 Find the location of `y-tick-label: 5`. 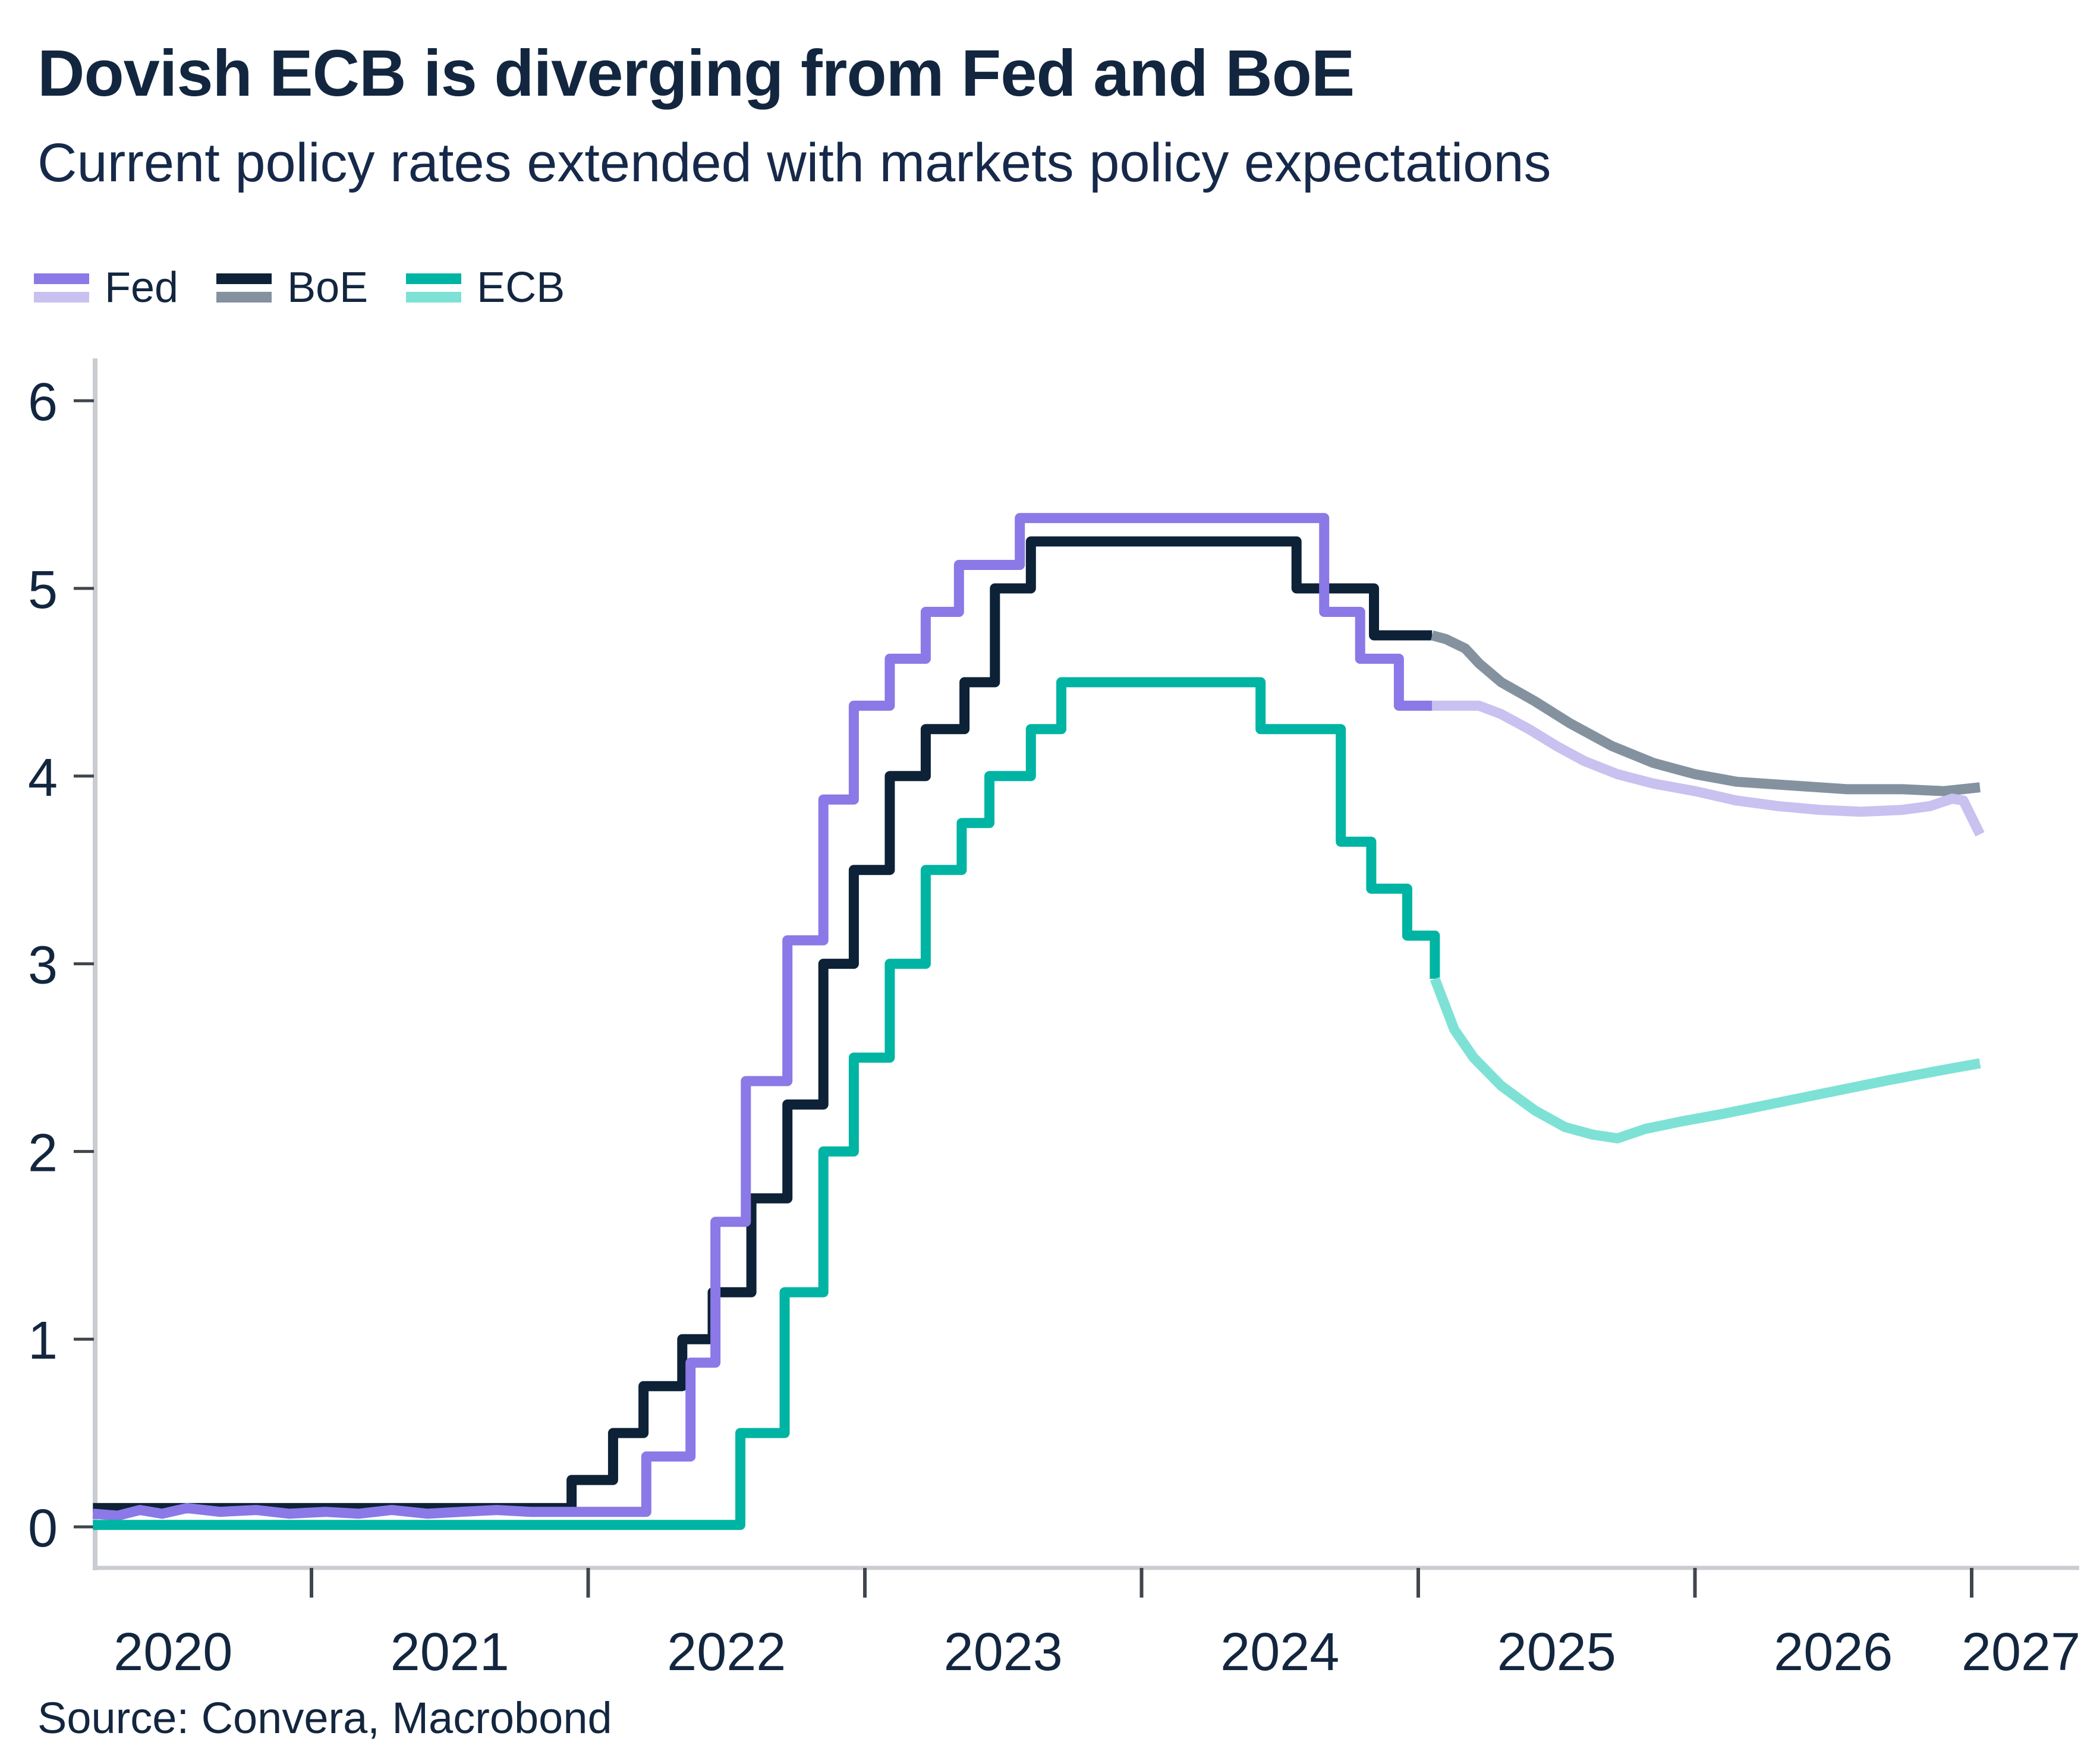

y-tick-label: 5 is located at coordinates (43, 590).